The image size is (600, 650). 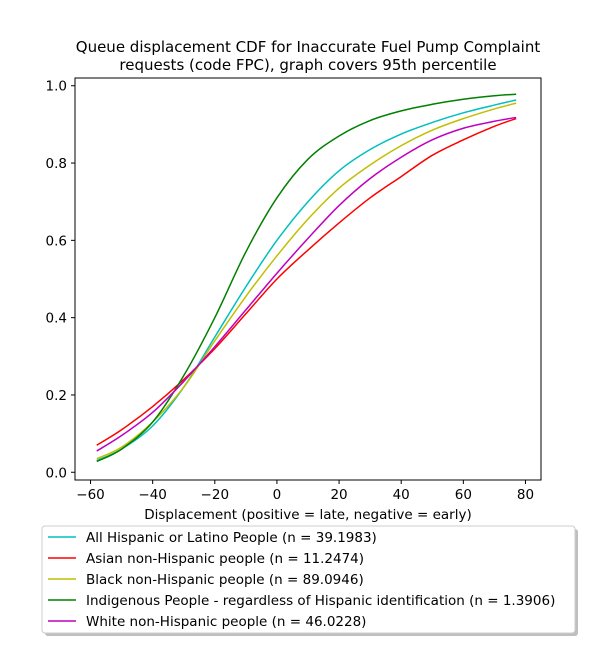 What do you see at coordinates (56, 396) in the screenshot?
I see `y-tick-label: 0.2` at bounding box center [56, 396].